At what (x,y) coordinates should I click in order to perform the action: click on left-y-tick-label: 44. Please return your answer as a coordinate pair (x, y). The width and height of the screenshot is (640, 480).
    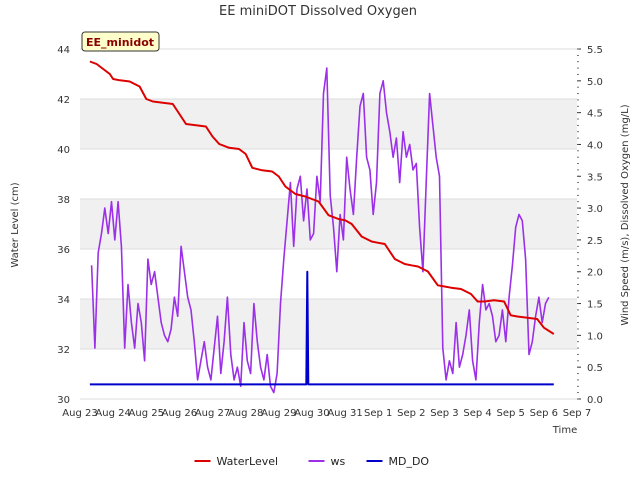
    Looking at the image, I should click on (63, 50).